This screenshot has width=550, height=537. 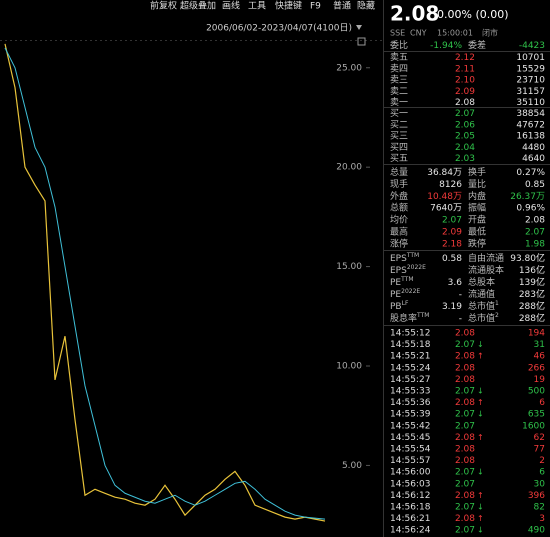 I want to click on field-text: 136亿, so click(x=532, y=270).